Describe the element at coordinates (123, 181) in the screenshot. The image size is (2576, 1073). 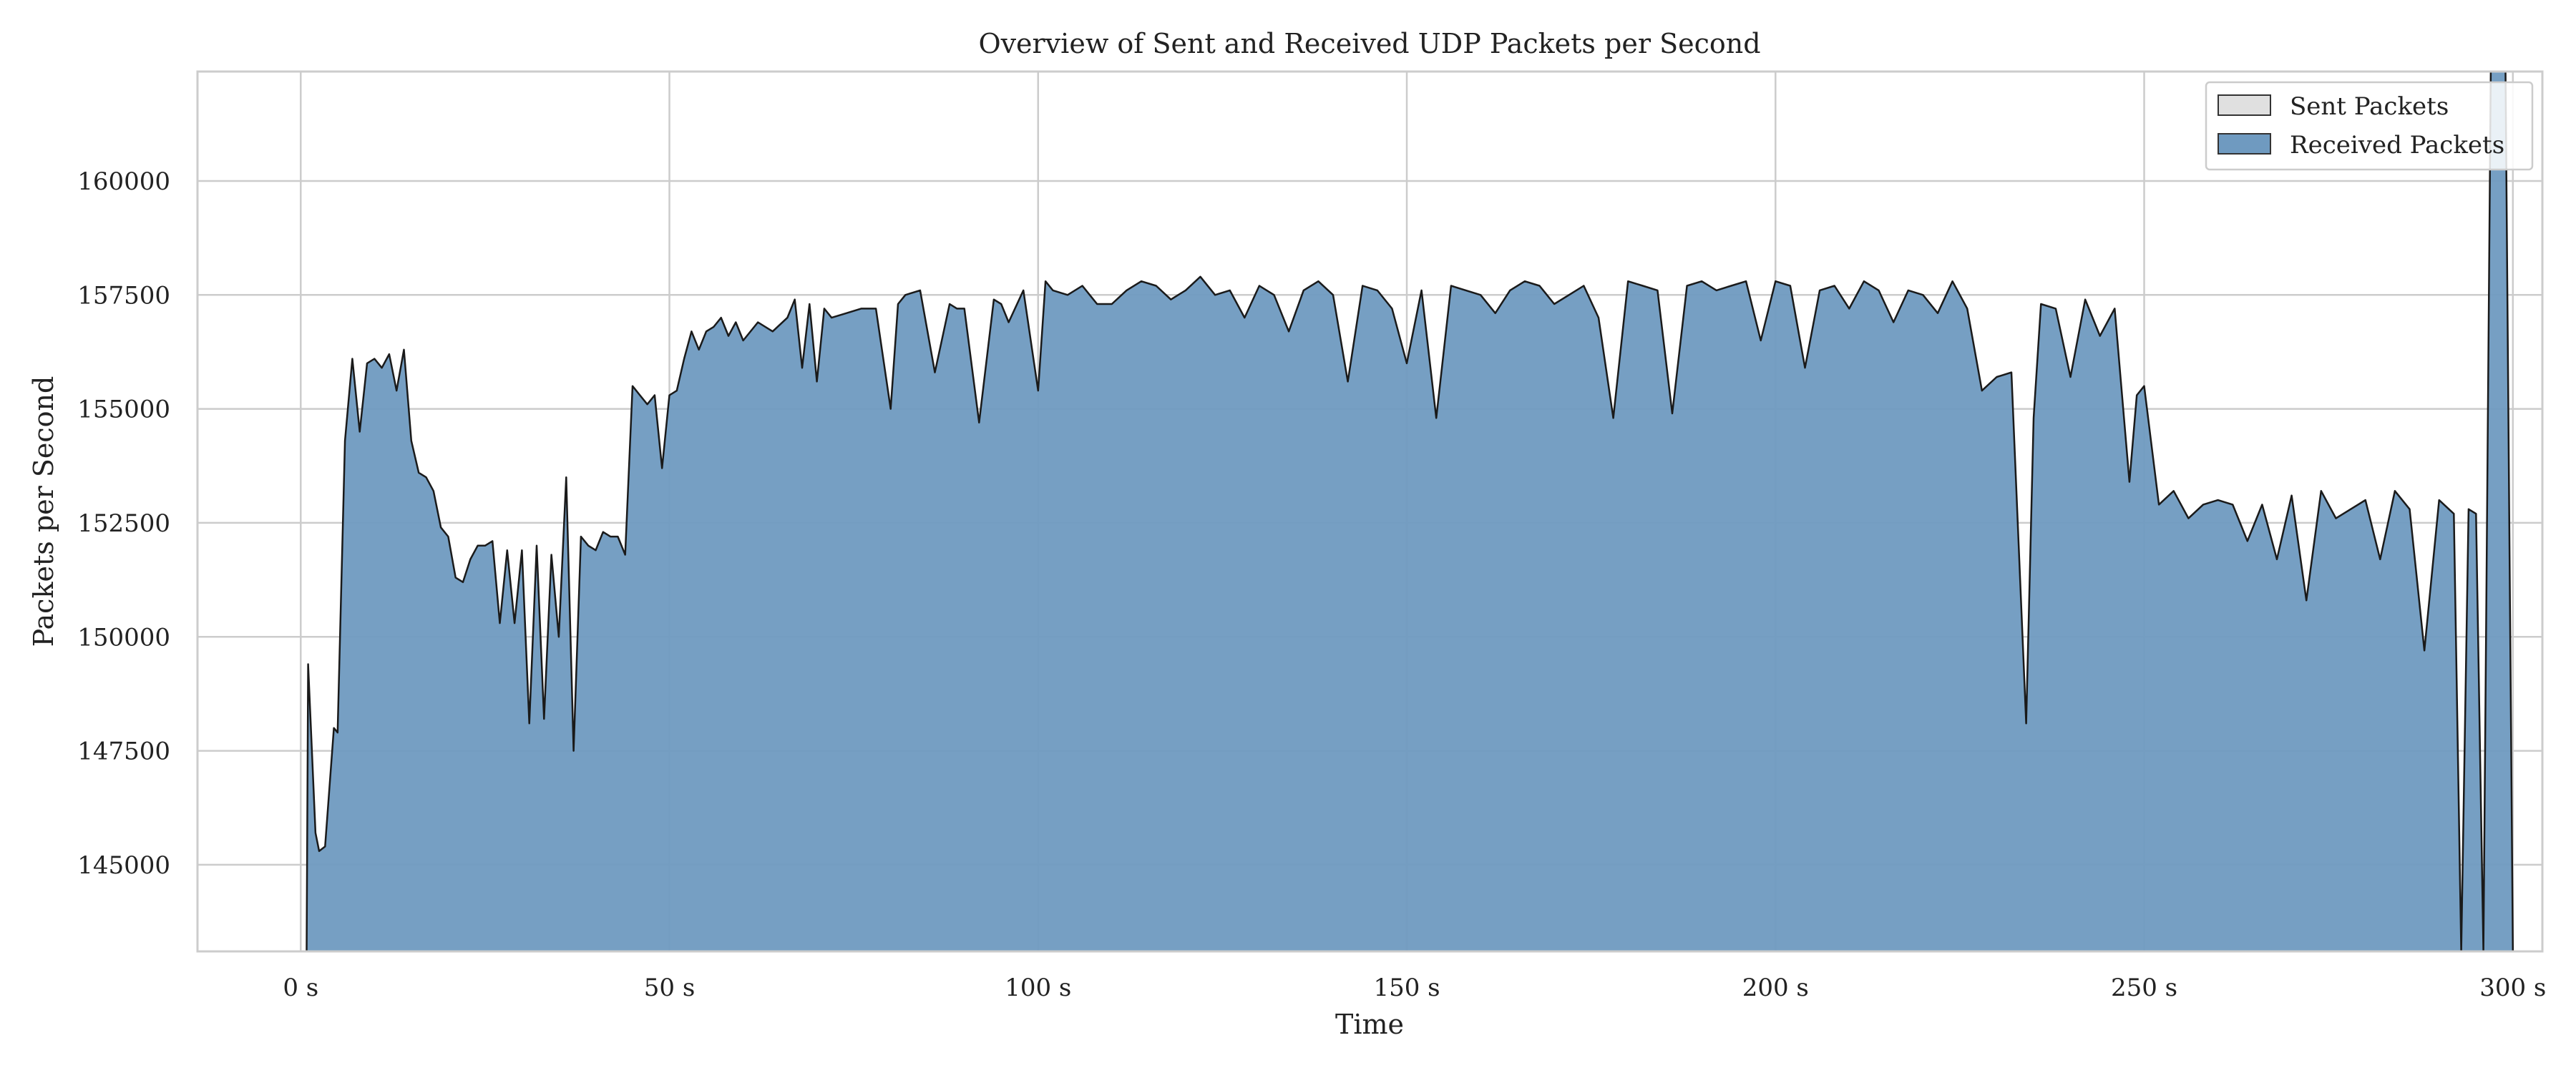
I see `y-tick-label-6: 160000` at that location.